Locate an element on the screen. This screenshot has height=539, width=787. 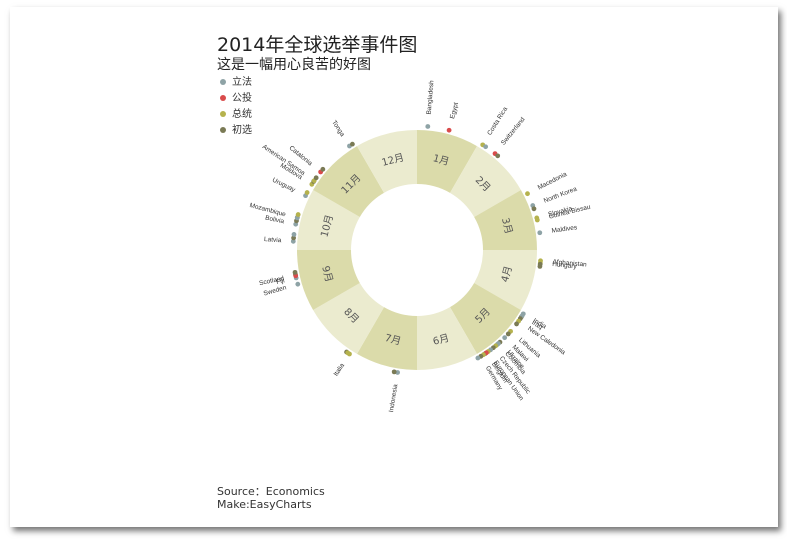
source-text: Source：Economics is located at coordinates (271, 491).